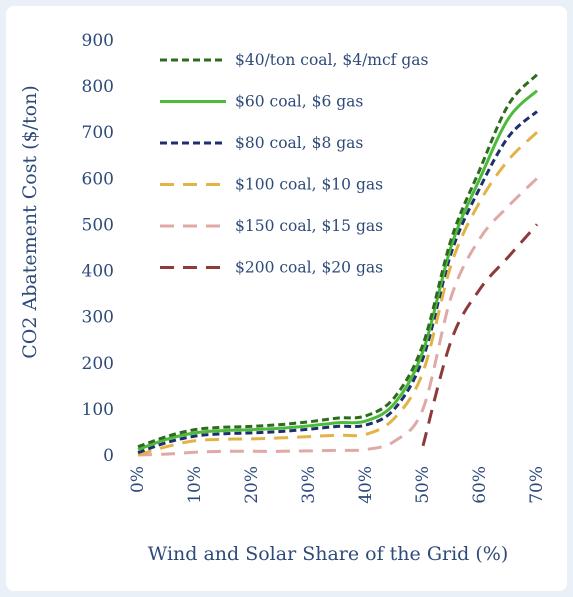 Image resolution: width=573 pixels, height=597 pixels. I want to click on y-tick-label: 500, so click(98, 225).